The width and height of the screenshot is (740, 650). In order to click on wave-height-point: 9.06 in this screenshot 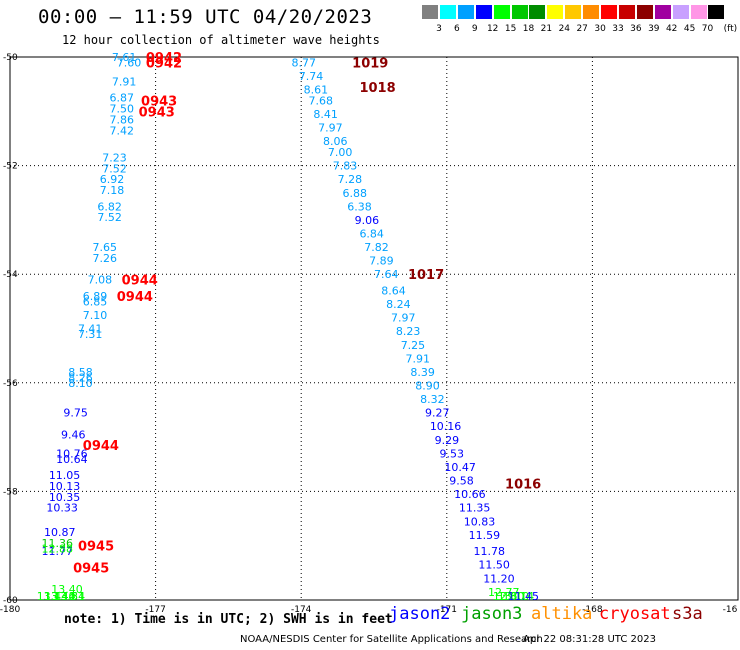, I will do `click(367, 220)`.